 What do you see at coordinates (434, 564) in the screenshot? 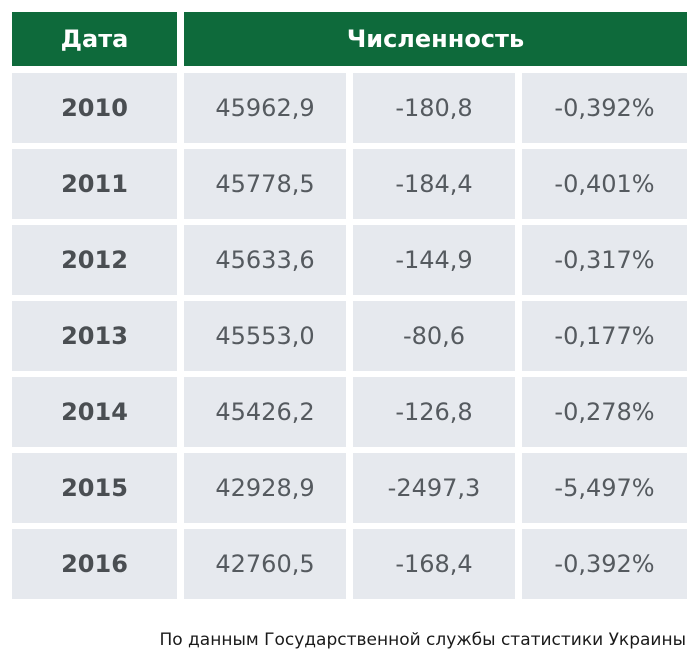
I see `cell-change: -168,4` at bounding box center [434, 564].